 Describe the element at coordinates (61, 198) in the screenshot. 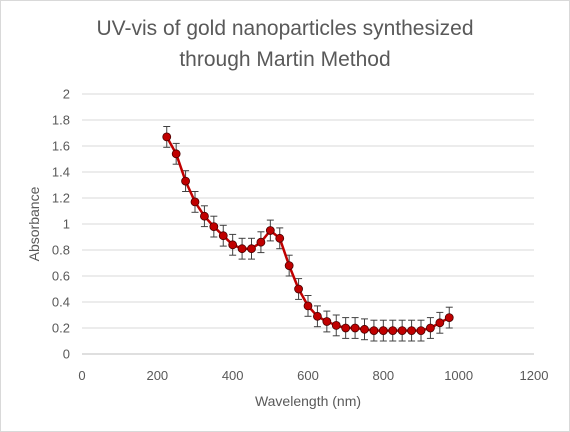

I see `y-tick-label: 1.2` at that location.